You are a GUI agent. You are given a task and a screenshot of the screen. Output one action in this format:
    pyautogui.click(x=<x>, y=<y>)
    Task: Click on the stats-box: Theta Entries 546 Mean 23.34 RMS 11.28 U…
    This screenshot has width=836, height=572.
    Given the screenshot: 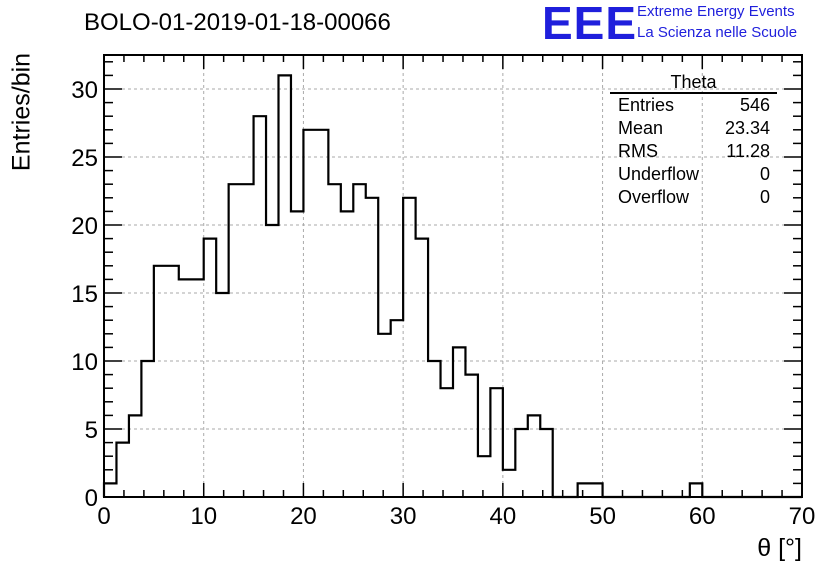 What is the action you would take?
    pyautogui.click(x=693, y=140)
    